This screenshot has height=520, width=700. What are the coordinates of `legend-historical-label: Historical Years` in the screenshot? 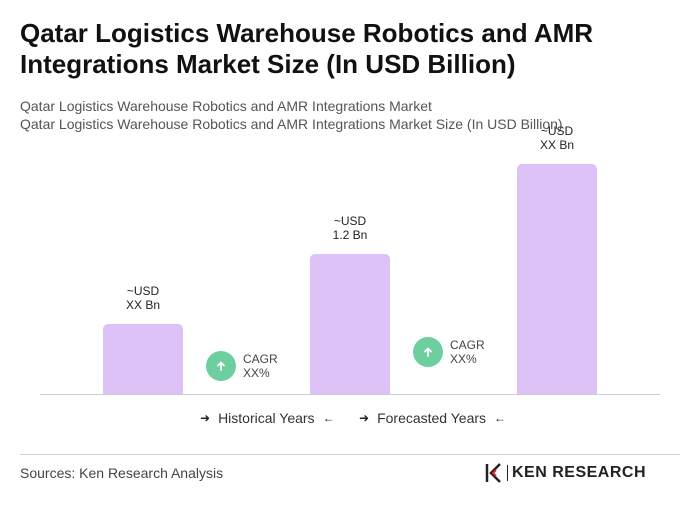 It's located at (266, 418).